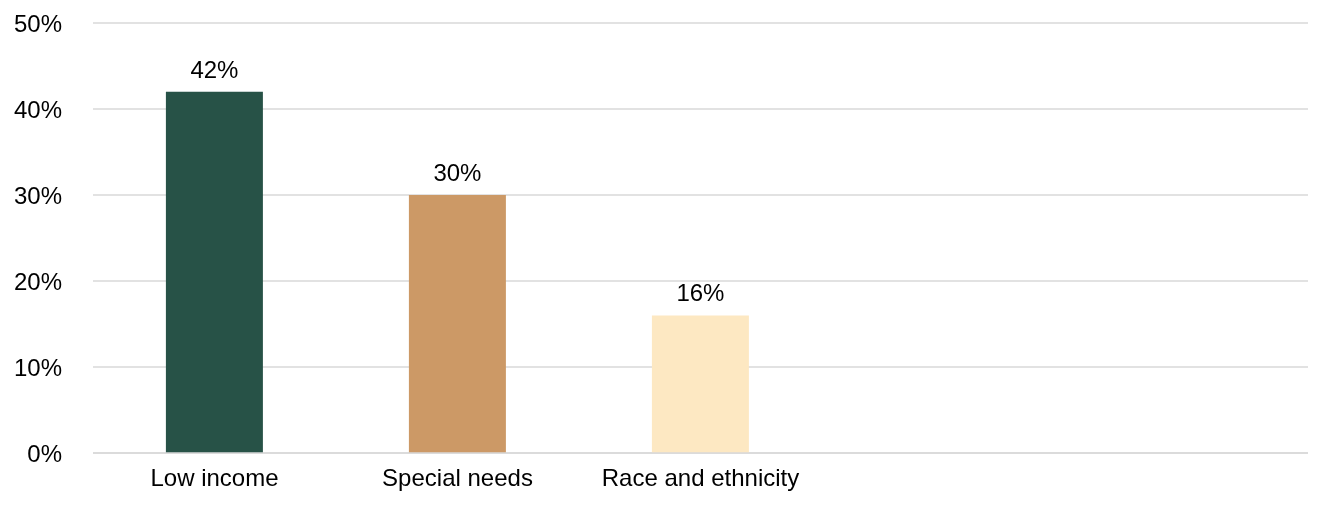  Describe the element at coordinates (214, 478) in the screenshot. I see `x-tick-label: Low income` at that location.